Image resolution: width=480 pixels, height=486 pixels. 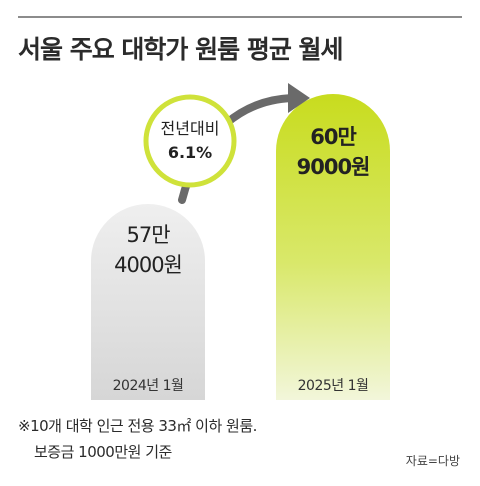 I want to click on change-badge: 전년대비 6.1%, so click(x=190, y=141).